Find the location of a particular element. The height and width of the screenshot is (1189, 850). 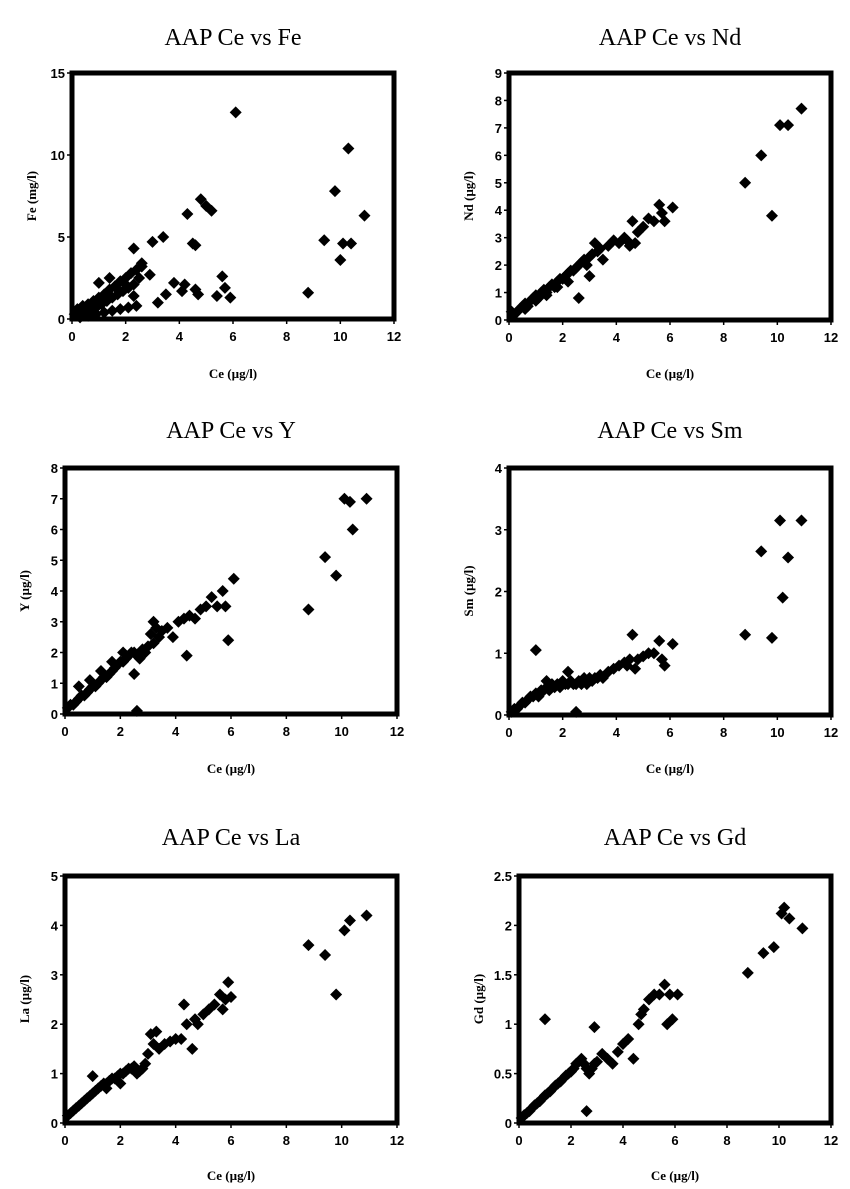

chart-title: AAP Ce vs La is located at coordinates (231, 838).